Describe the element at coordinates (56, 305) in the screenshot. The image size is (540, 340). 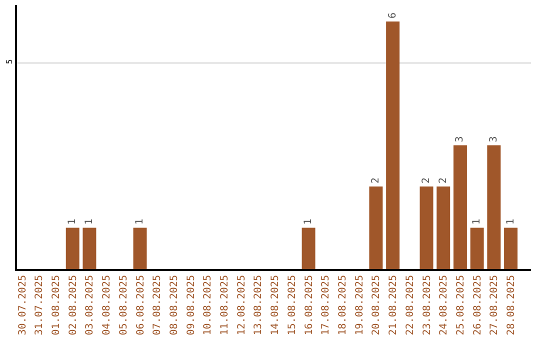
I see `x-tick-label: 01.08.2025` at that location.